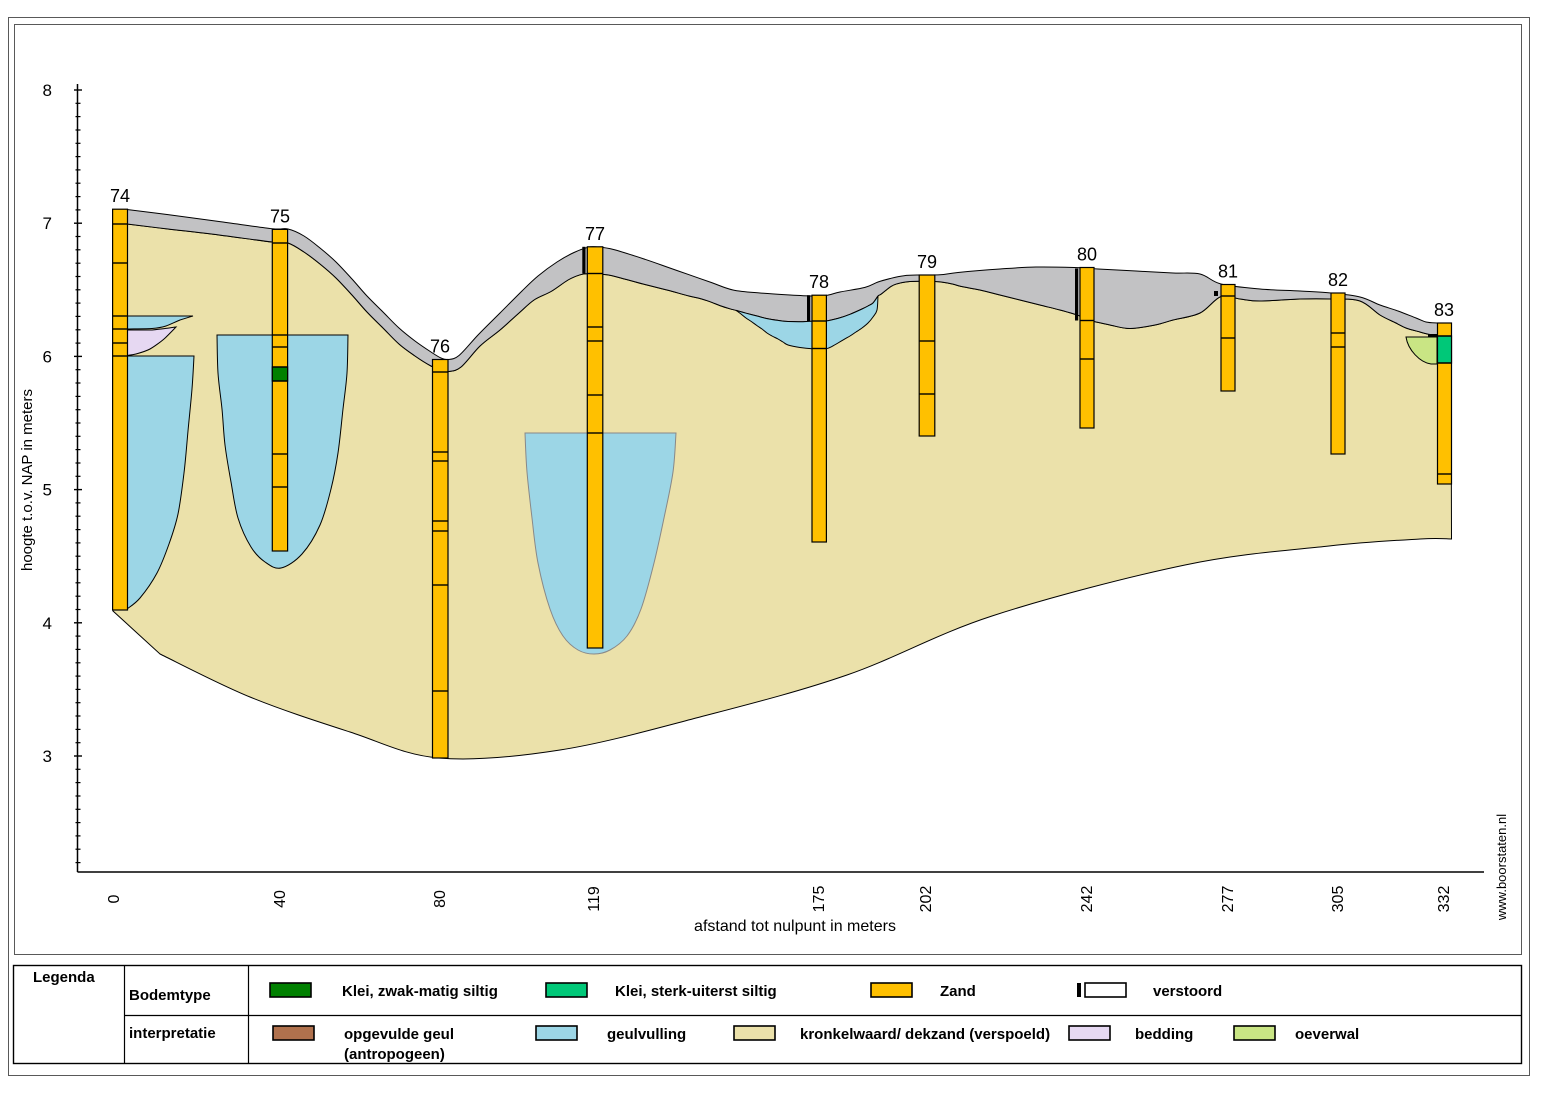 The height and width of the screenshot is (1101, 1541). I want to click on svg-text: 40, so click(280, 899).